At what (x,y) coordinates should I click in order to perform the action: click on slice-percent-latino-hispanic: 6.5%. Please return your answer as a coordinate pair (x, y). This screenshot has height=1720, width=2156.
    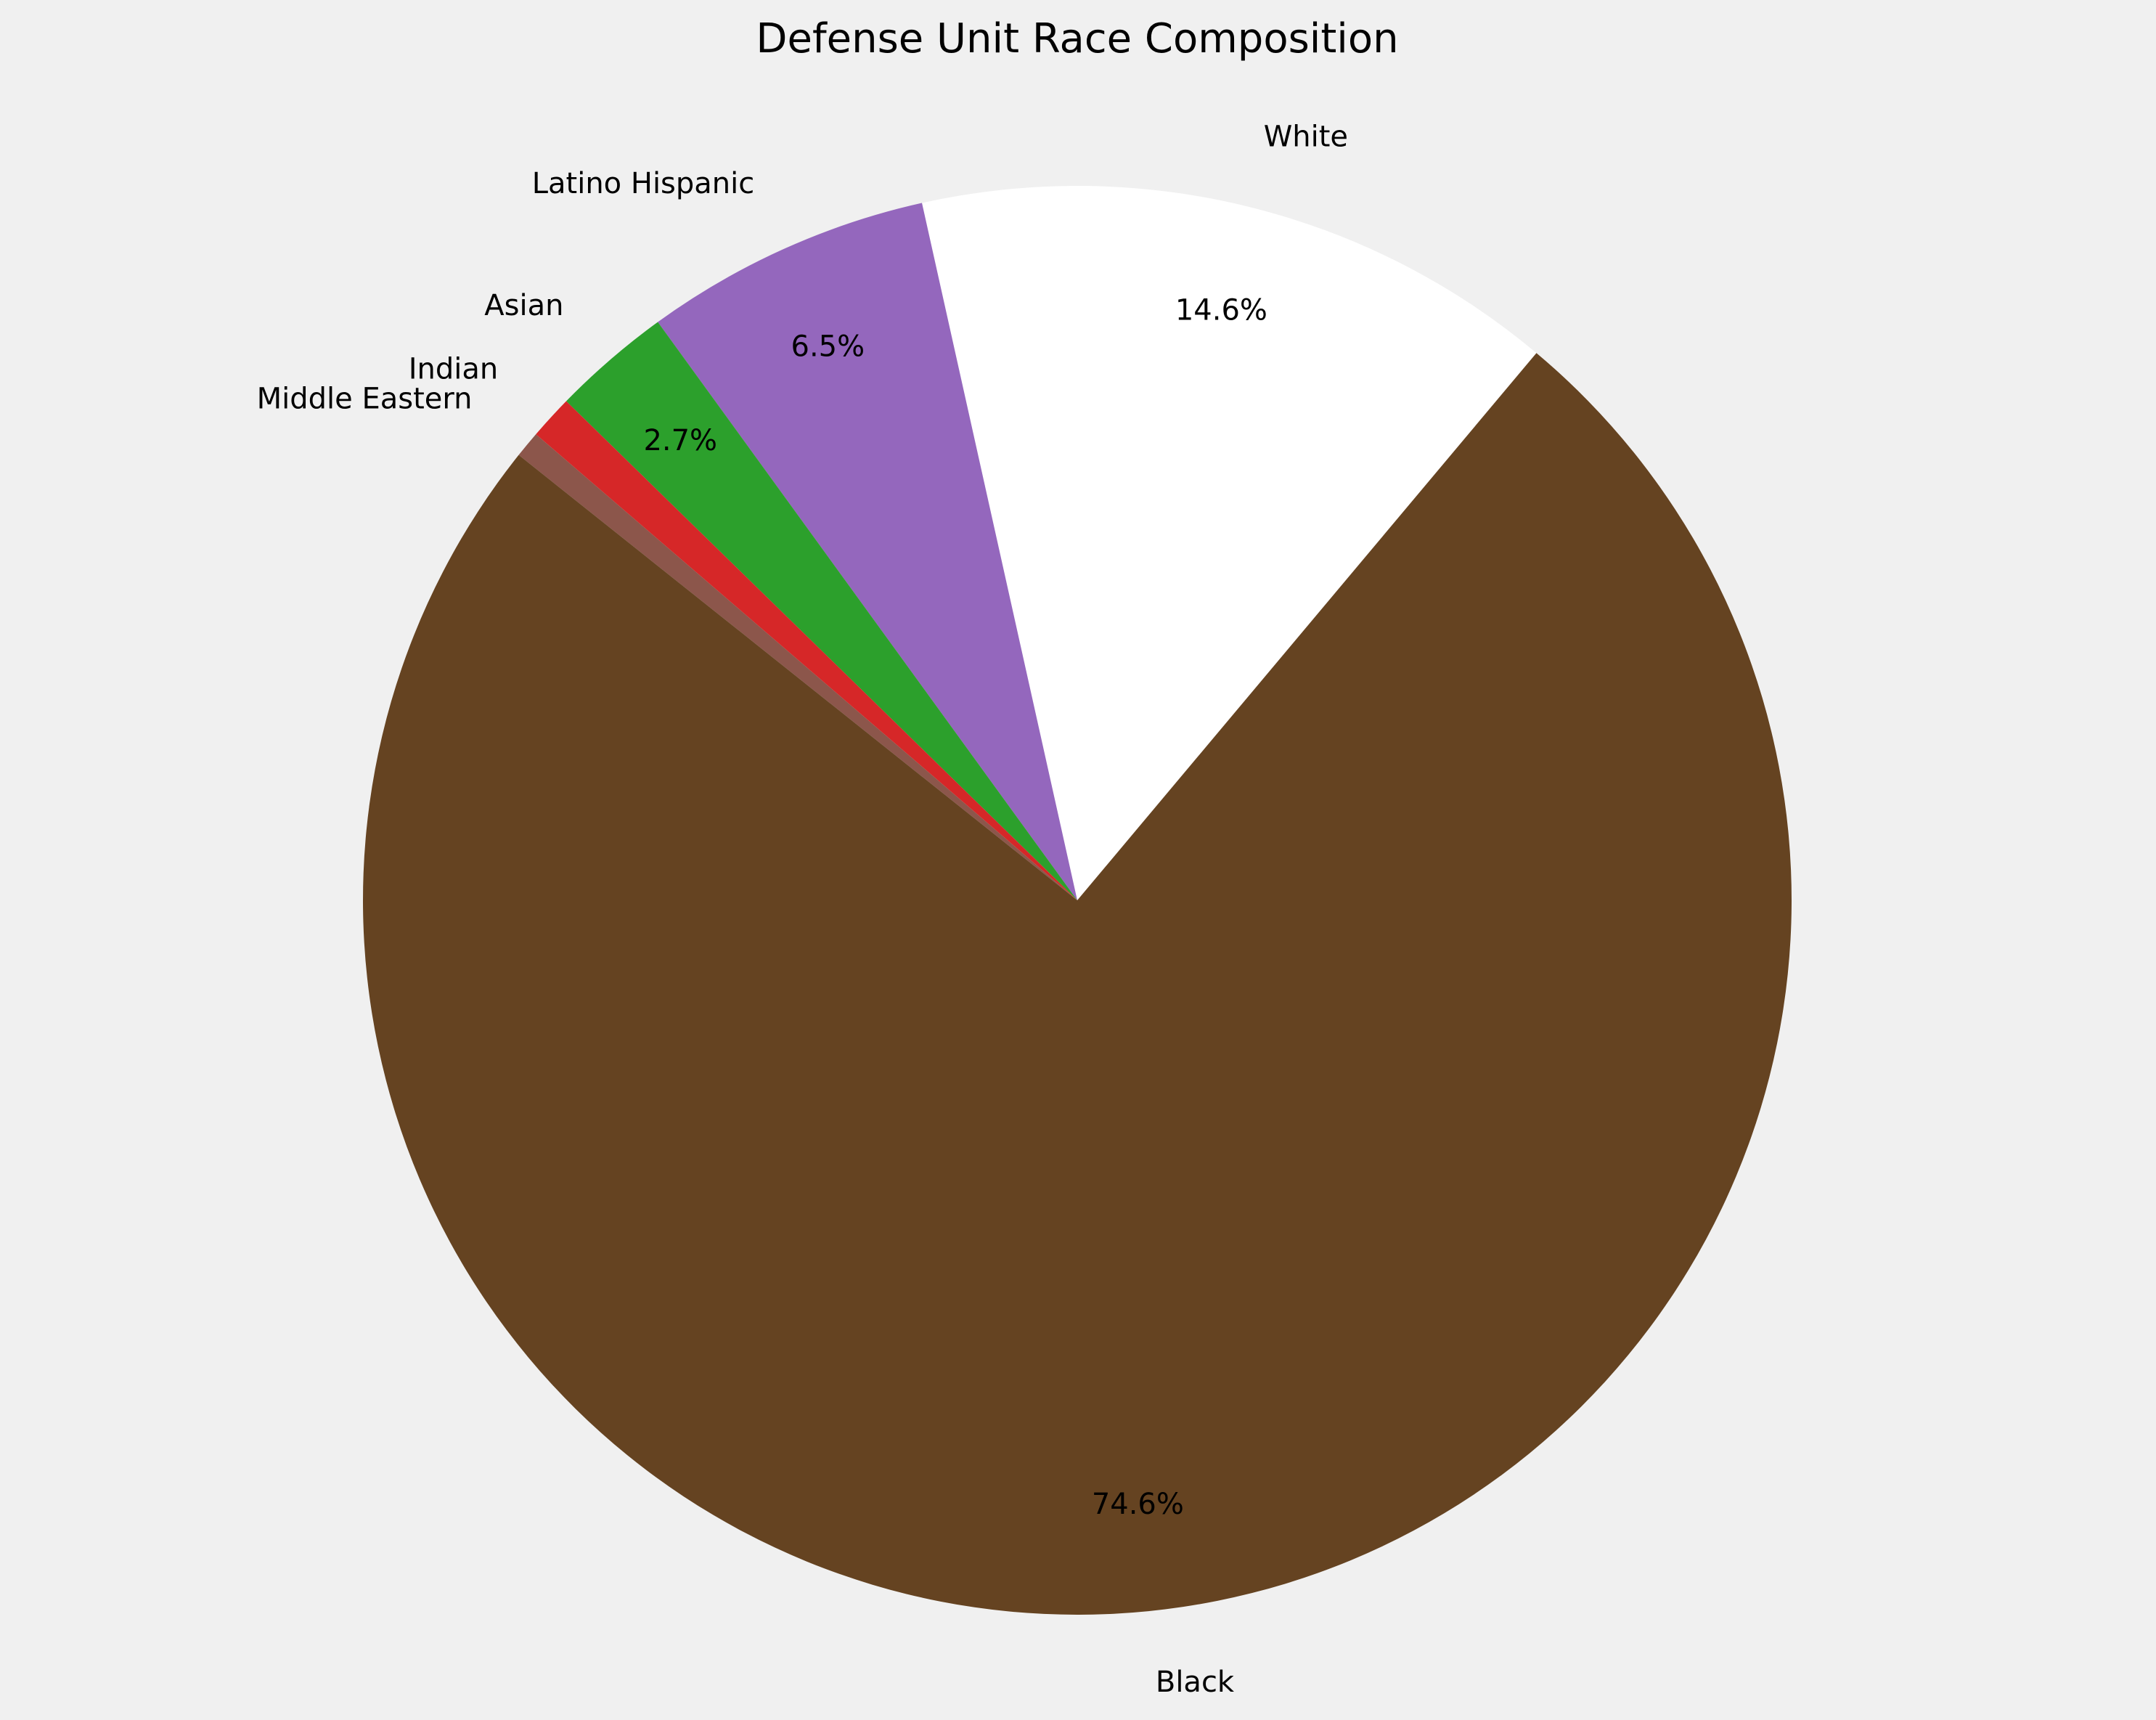
    Looking at the image, I should click on (828, 346).